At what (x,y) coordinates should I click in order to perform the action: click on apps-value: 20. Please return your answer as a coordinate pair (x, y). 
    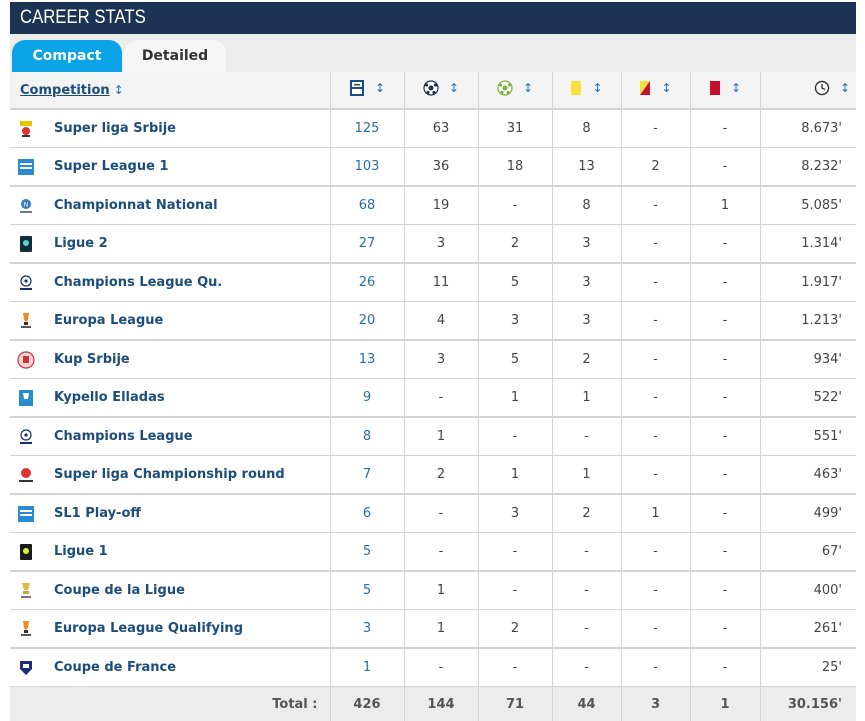
    Looking at the image, I should click on (367, 321).